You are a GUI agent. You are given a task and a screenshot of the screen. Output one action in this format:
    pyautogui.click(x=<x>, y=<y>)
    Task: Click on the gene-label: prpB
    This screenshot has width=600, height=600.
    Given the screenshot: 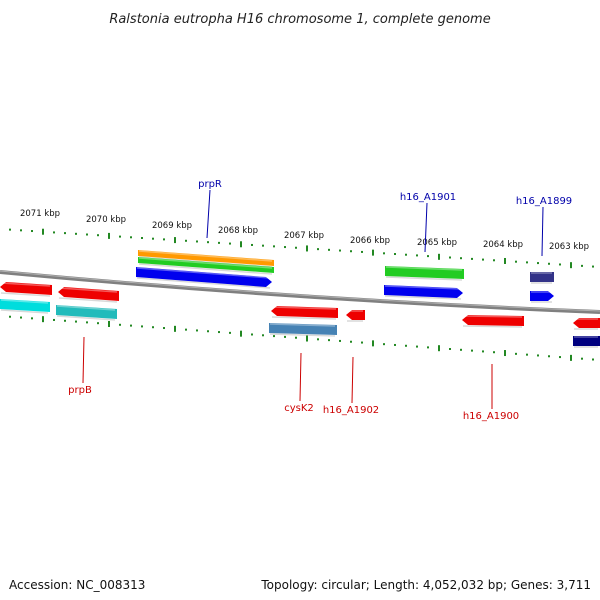 What is the action you would take?
    pyautogui.click(x=80, y=390)
    